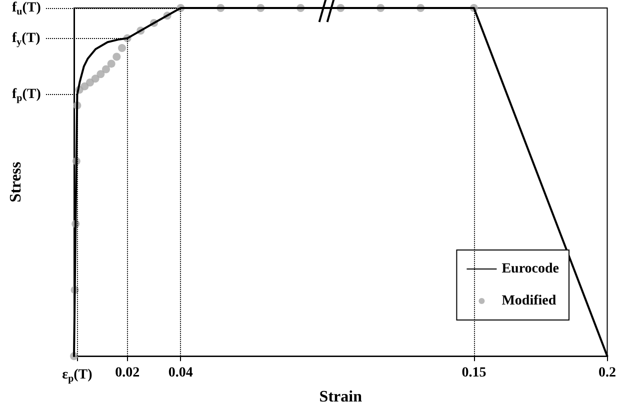 Image resolution: width=619 pixels, height=410 pixels. Describe the element at coordinates (607, 373) in the screenshot. I see `x-tick-label: 0.2` at that location.